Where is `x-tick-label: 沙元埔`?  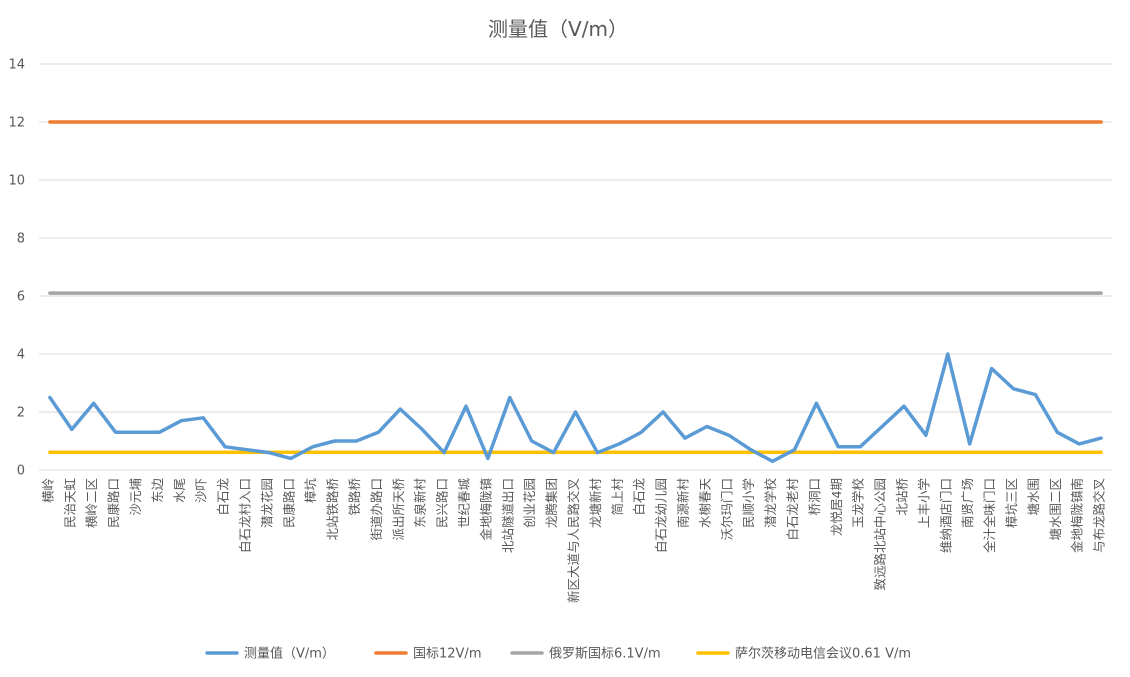
x-tick-label: 沙元埔 is located at coordinates (135, 497).